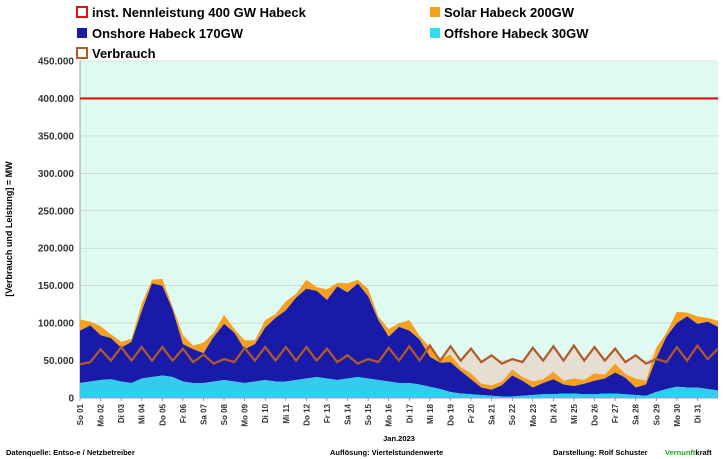 Image resolution: width=723 pixels, height=459 pixels. I want to click on legend-label-nennleistung: inst. Nennleistung 400 GW Habeck, so click(199, 12).